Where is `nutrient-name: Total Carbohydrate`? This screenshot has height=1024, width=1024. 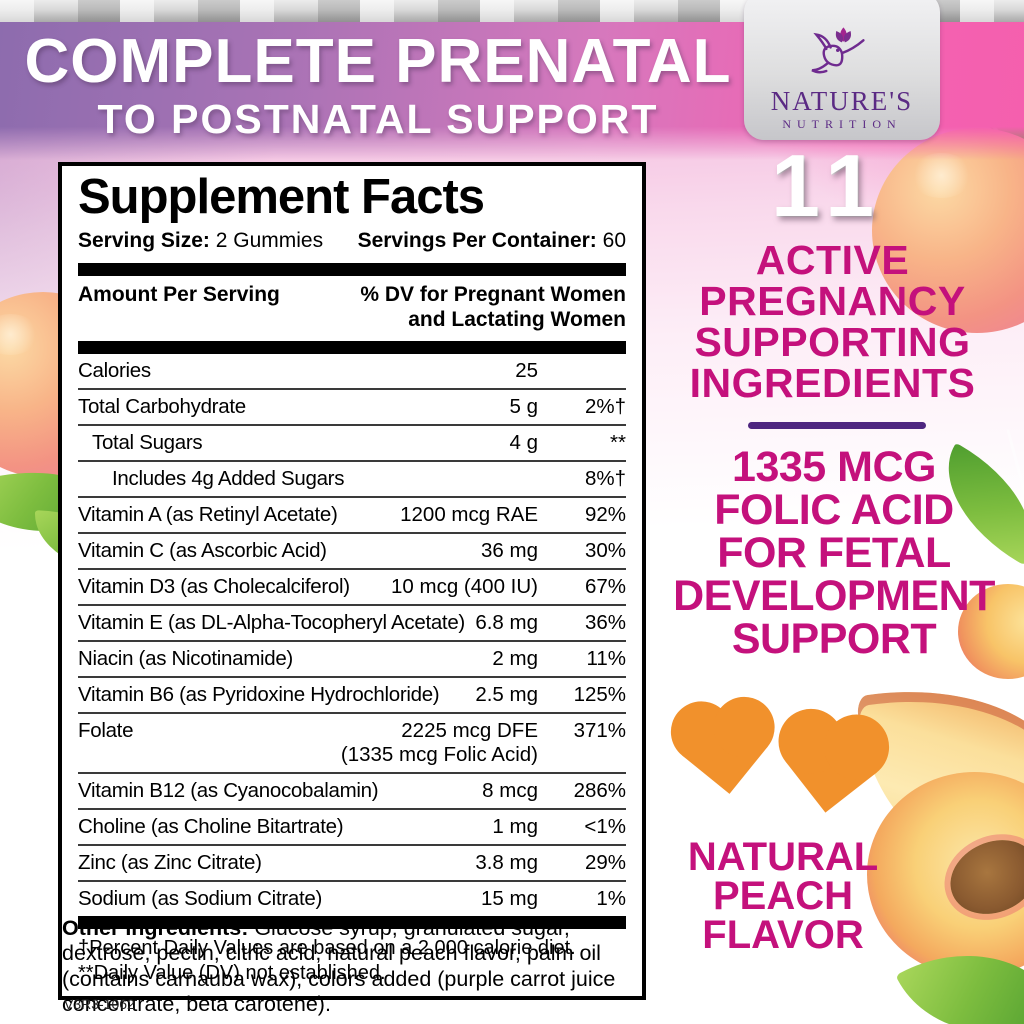 nutrient-name: Total Carbohydrate is located at coordinates (162, 406).